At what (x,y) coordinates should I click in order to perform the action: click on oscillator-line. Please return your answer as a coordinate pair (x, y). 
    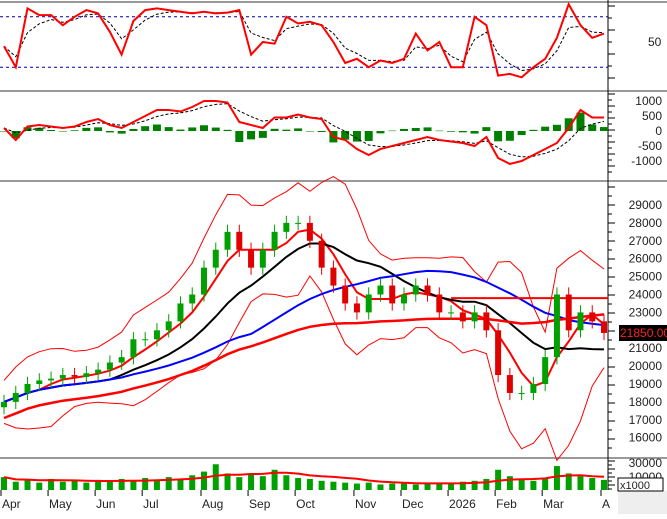
    Looking at the image, I should click on (304, 40).